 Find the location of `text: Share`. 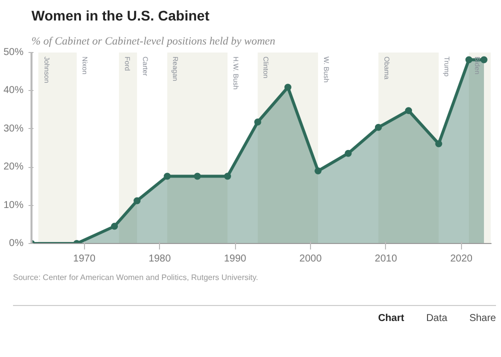

text: Share is located at coordinates (482, 318).